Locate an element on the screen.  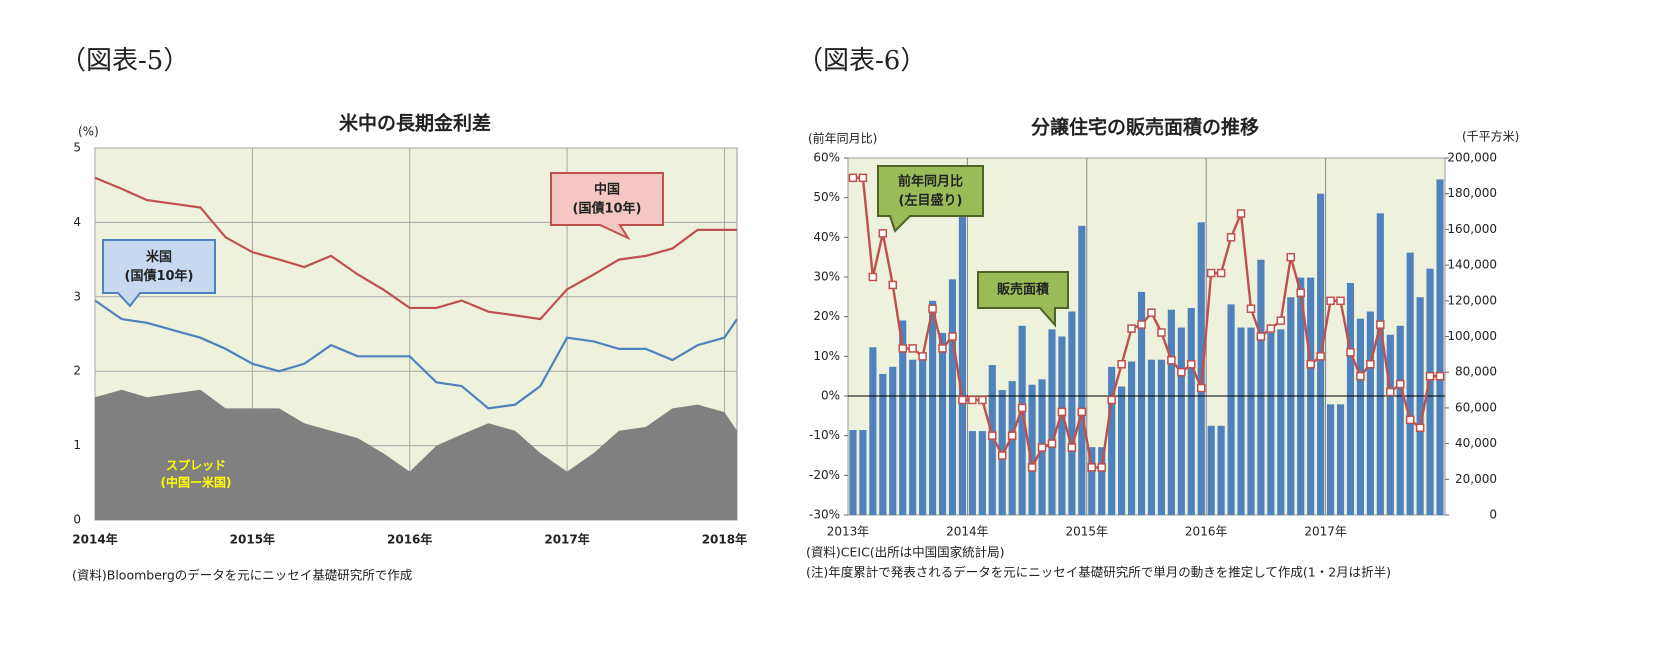
series-label: 中国 is located at coordinates (607, 190).